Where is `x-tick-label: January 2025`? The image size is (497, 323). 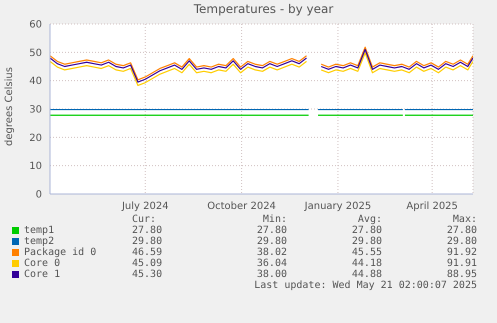 x-tick-label: January 2025 is located at coordinates (338, 206).